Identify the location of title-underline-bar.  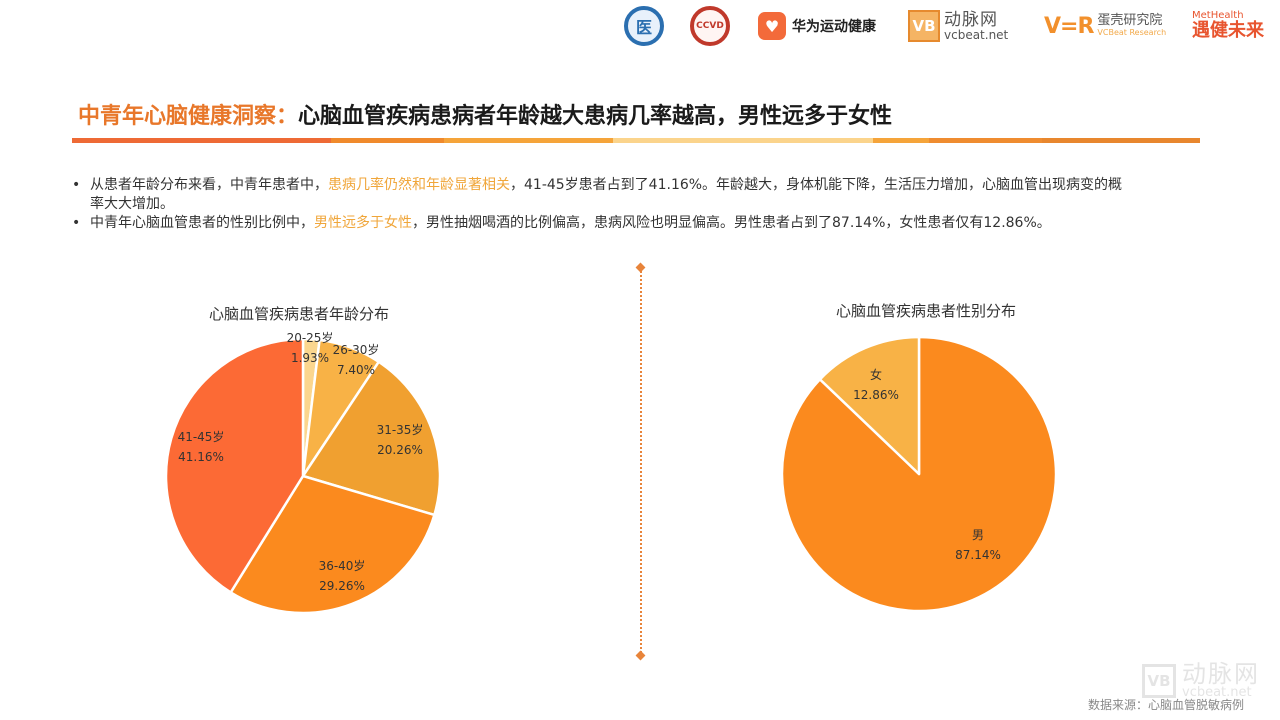
(636, 140).